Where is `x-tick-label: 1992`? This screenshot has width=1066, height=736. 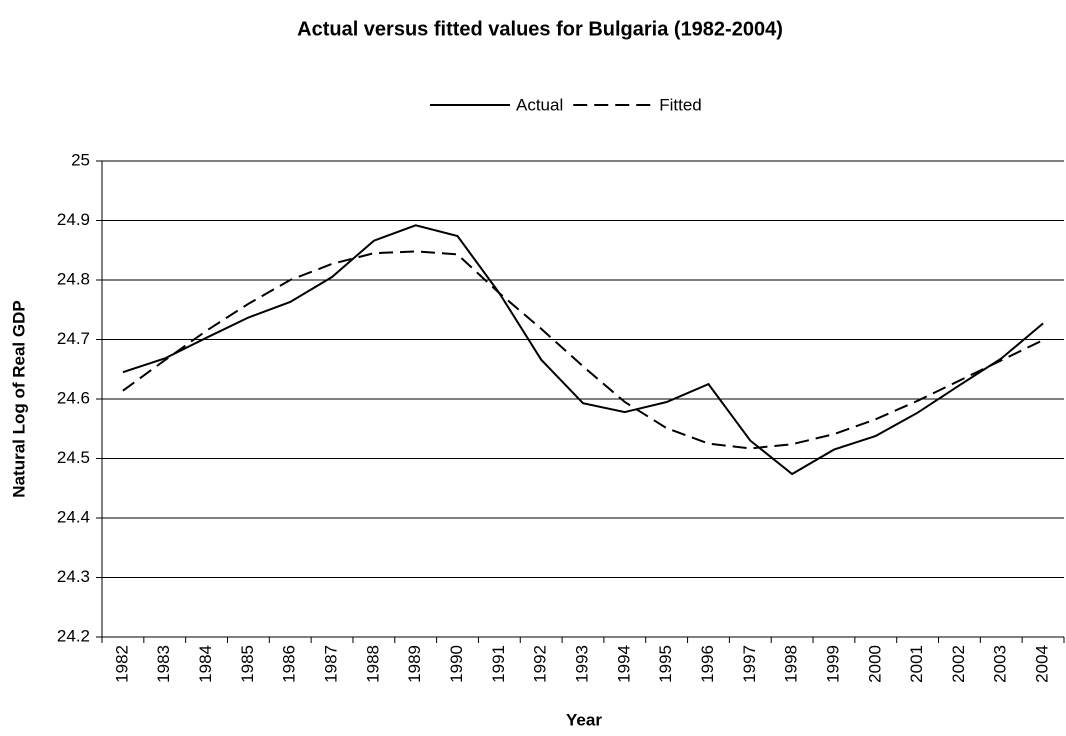
x-tick-label: 1992 is located at coordinates (540, 664).